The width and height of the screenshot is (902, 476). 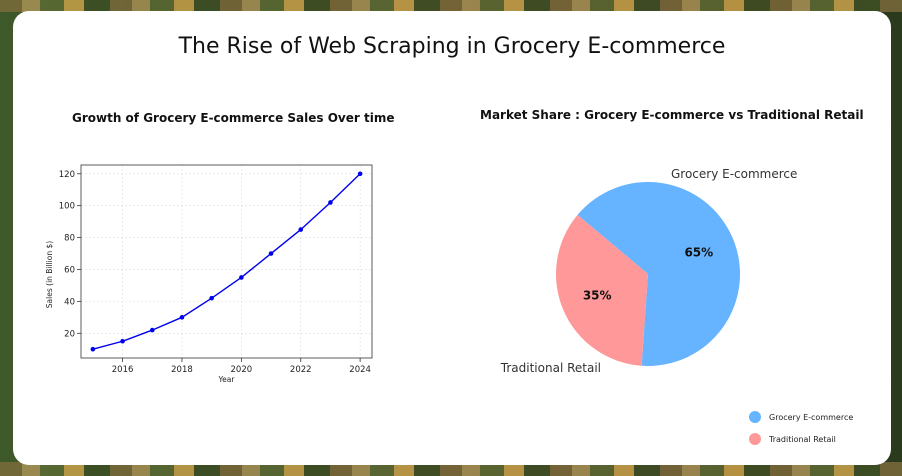 What do you see at coordinates (182, 370) in the screenshot?
I see `x-tick-label: 2018` at bounding box center [182, 370].